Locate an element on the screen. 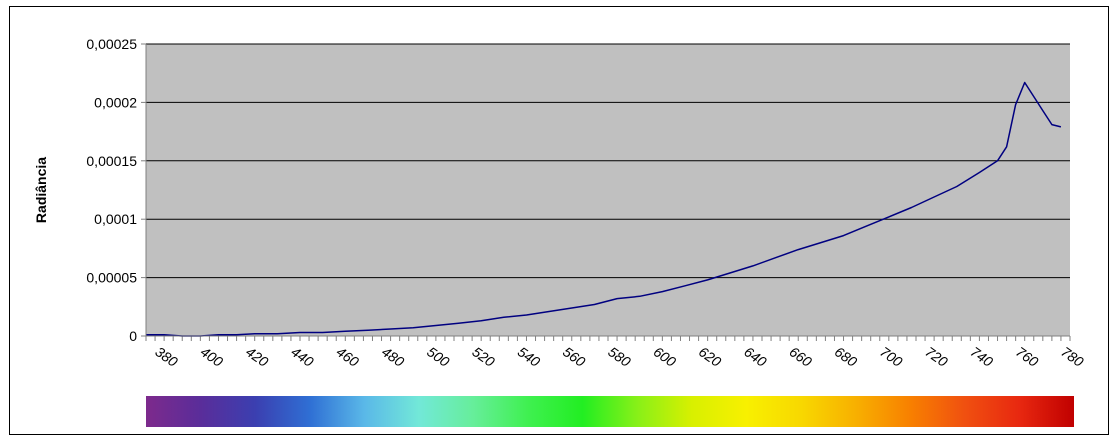 The image size is (1112, 439). x-tick-label: 680 is located at coordinates (846, 356).